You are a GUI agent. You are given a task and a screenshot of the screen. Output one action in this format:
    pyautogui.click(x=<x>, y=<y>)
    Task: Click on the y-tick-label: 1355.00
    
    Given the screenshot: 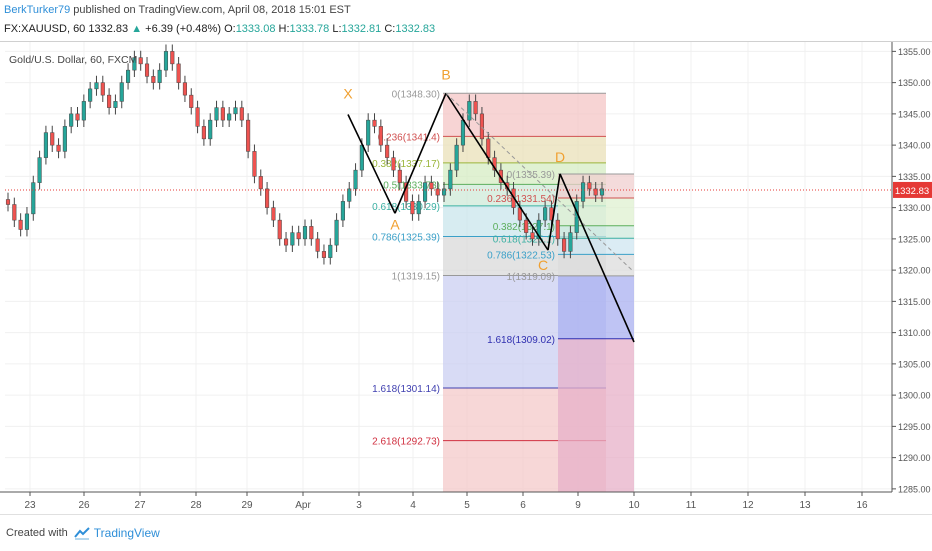 What is the action you would take?
    pyautogui.click(x=914, y=52)
    